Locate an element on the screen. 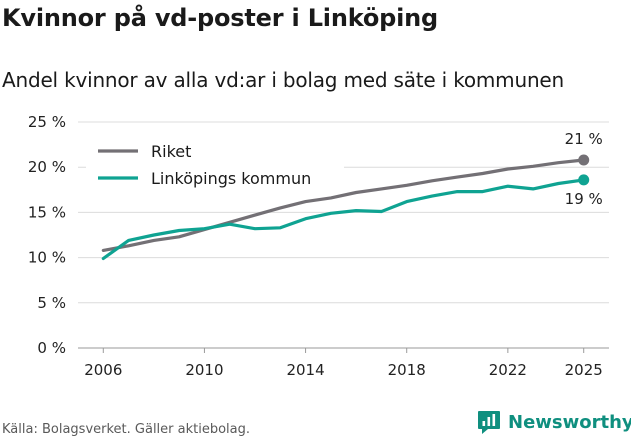  source-note: Källa: Bolagsverket. Gäller aktiebolag. is located at coordinates (126, 429).